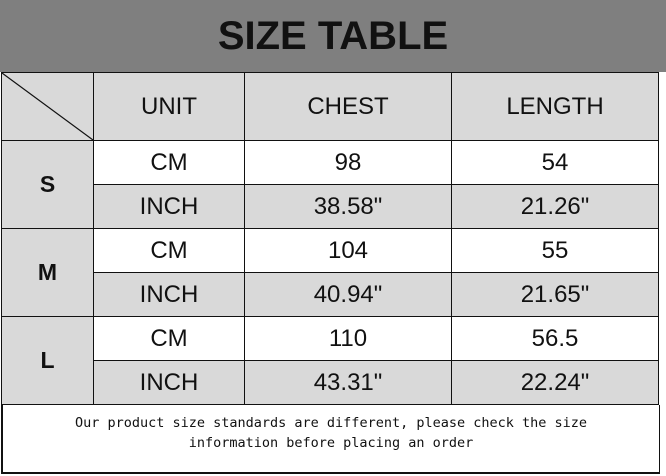  I want to click on header-chest: CHEST, so click(348, 106).